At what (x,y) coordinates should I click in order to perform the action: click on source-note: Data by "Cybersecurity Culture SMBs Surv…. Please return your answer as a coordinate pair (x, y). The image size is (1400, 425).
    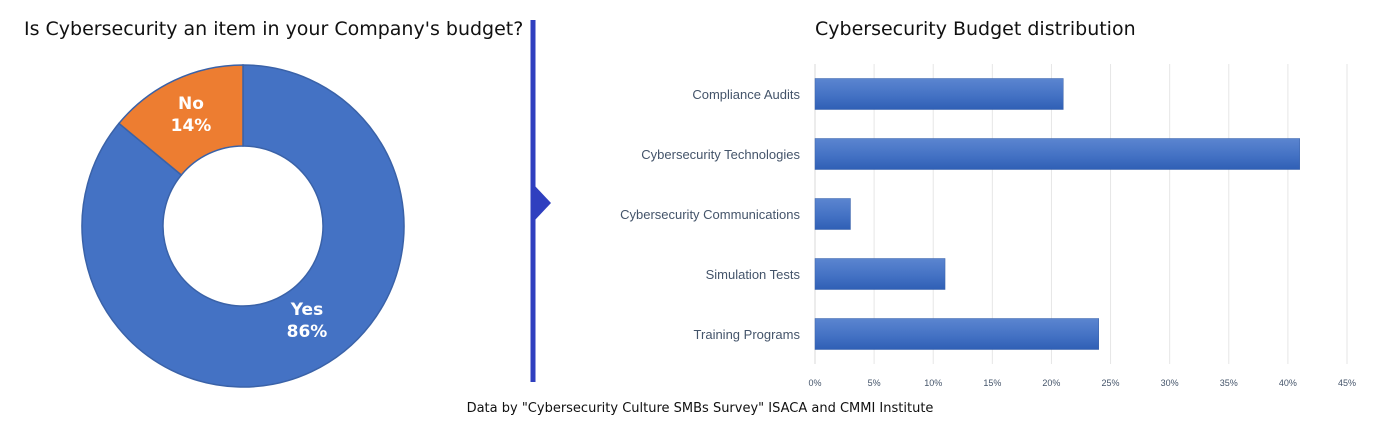
    Looking at the image, I should click on (700, 408).